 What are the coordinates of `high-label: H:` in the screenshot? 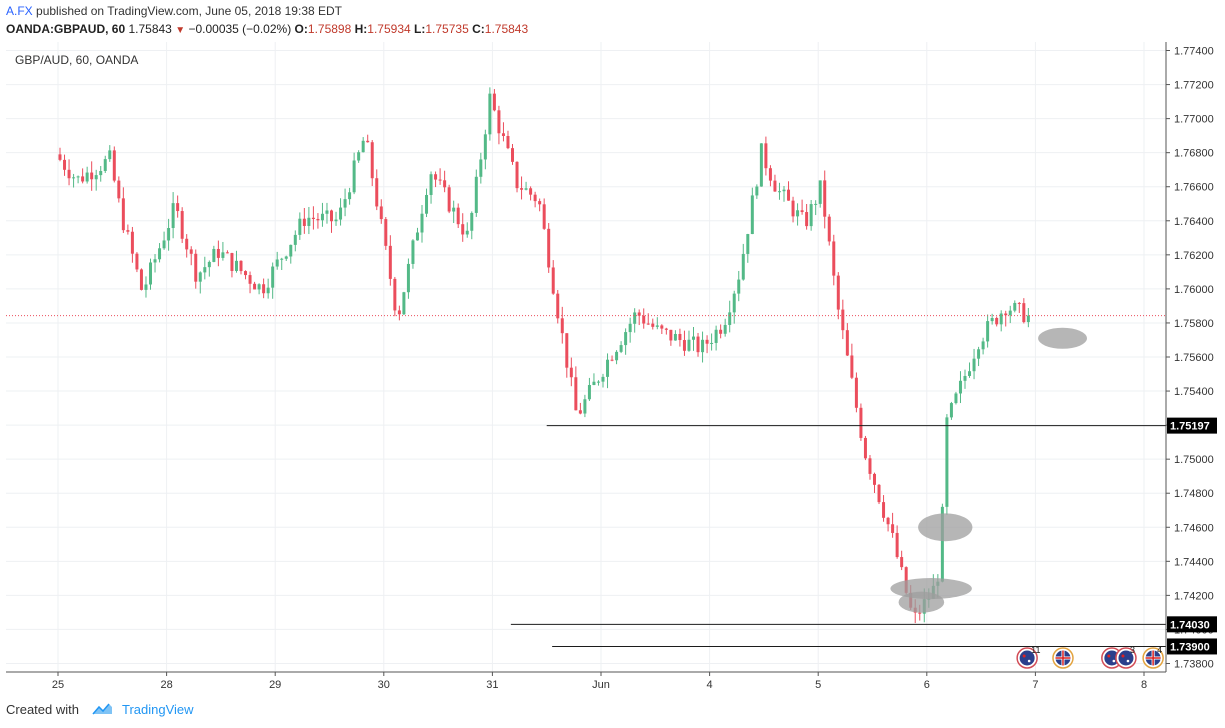 It's located at (361, 29).